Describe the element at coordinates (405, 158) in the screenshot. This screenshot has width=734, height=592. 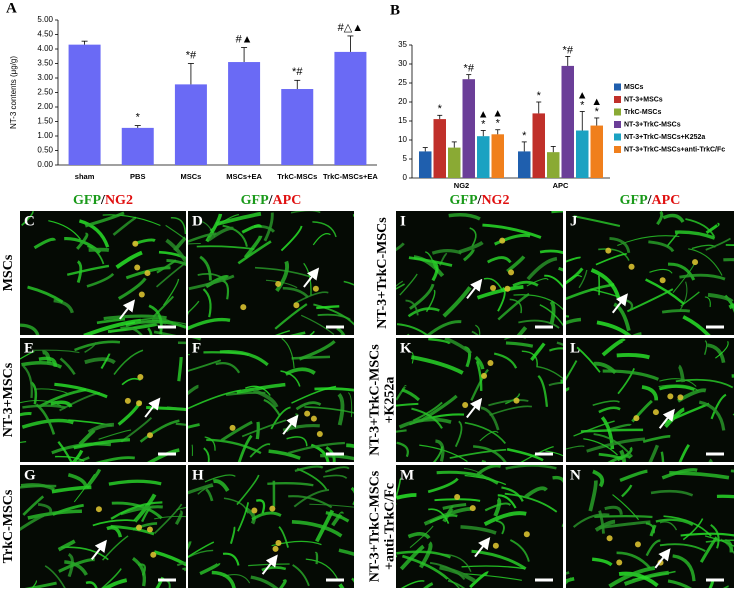
I see `y-tick-label: 5` at that location.